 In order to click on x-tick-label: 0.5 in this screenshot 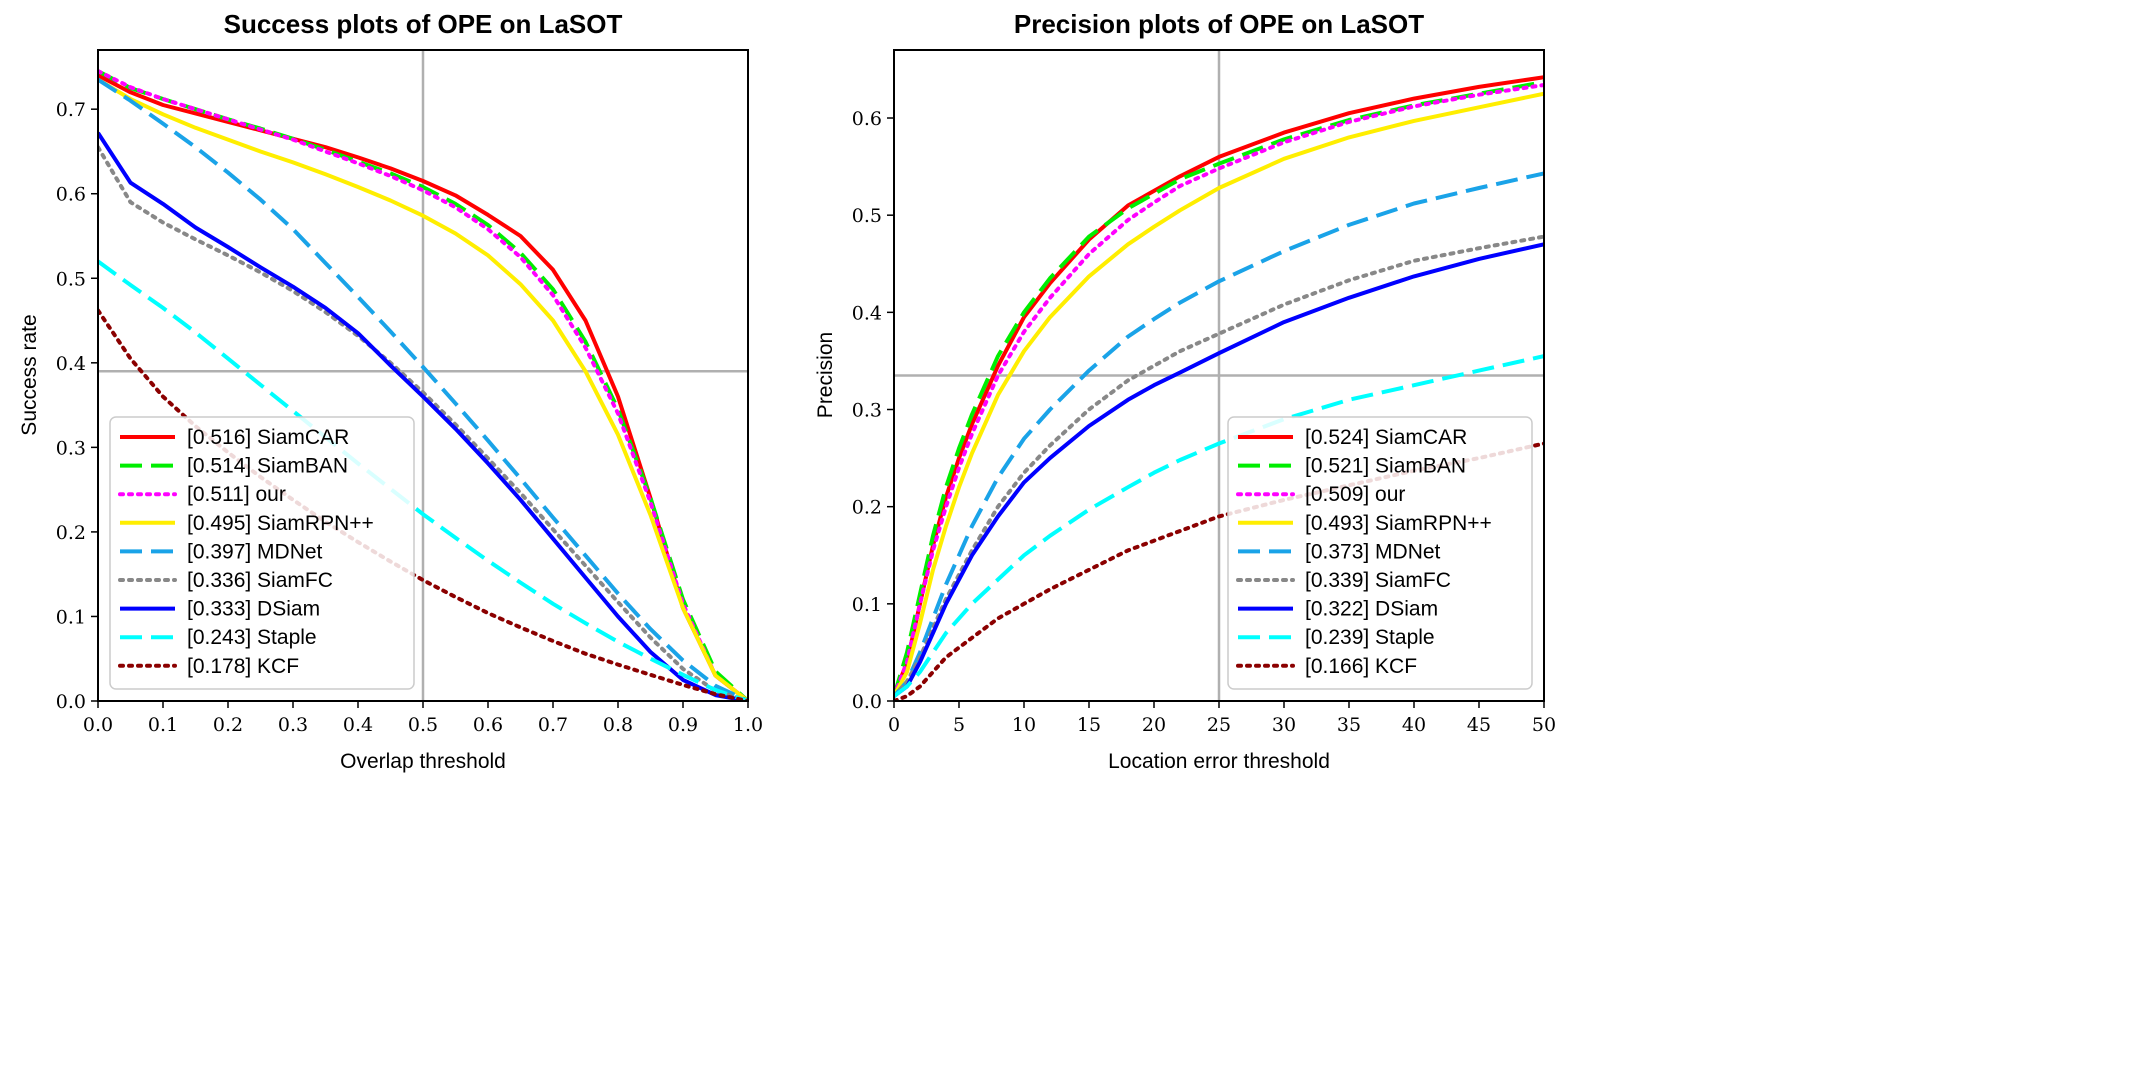, I will do `click(423, 725)`.